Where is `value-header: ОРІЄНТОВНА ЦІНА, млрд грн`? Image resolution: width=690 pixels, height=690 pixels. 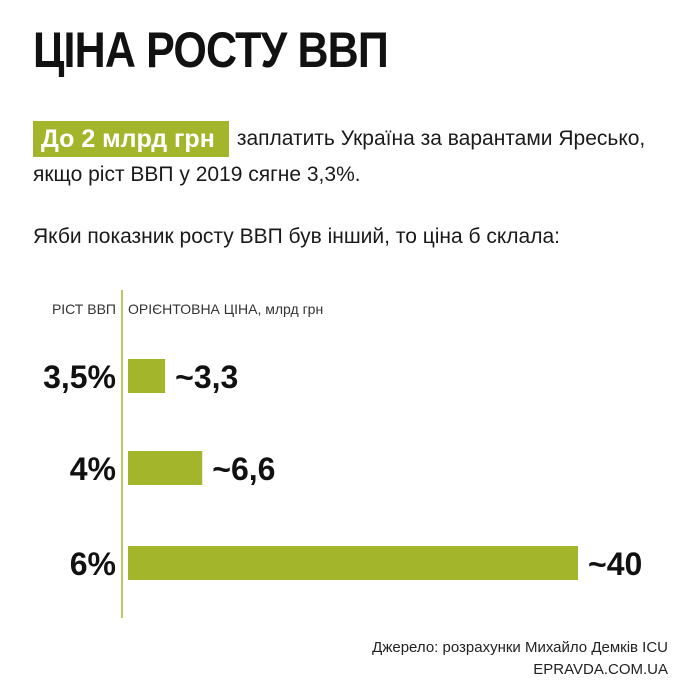
value-header: ОРІЄНТОВНА ЦІНА, млрд грн is located at coordinates (225, 309).